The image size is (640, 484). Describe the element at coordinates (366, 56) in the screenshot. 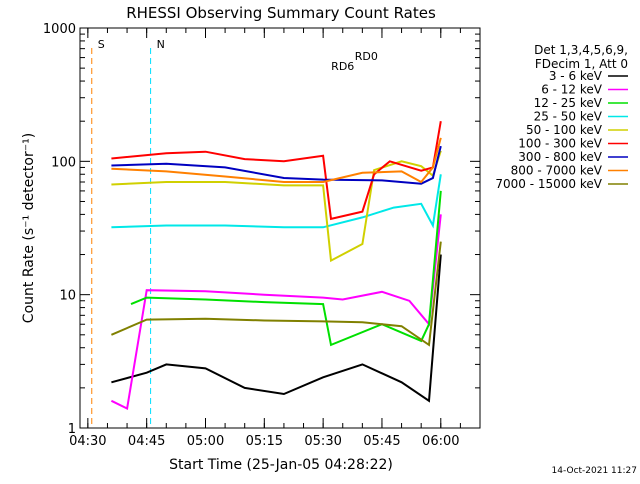

I see `annotation-label: RD0` at that location.